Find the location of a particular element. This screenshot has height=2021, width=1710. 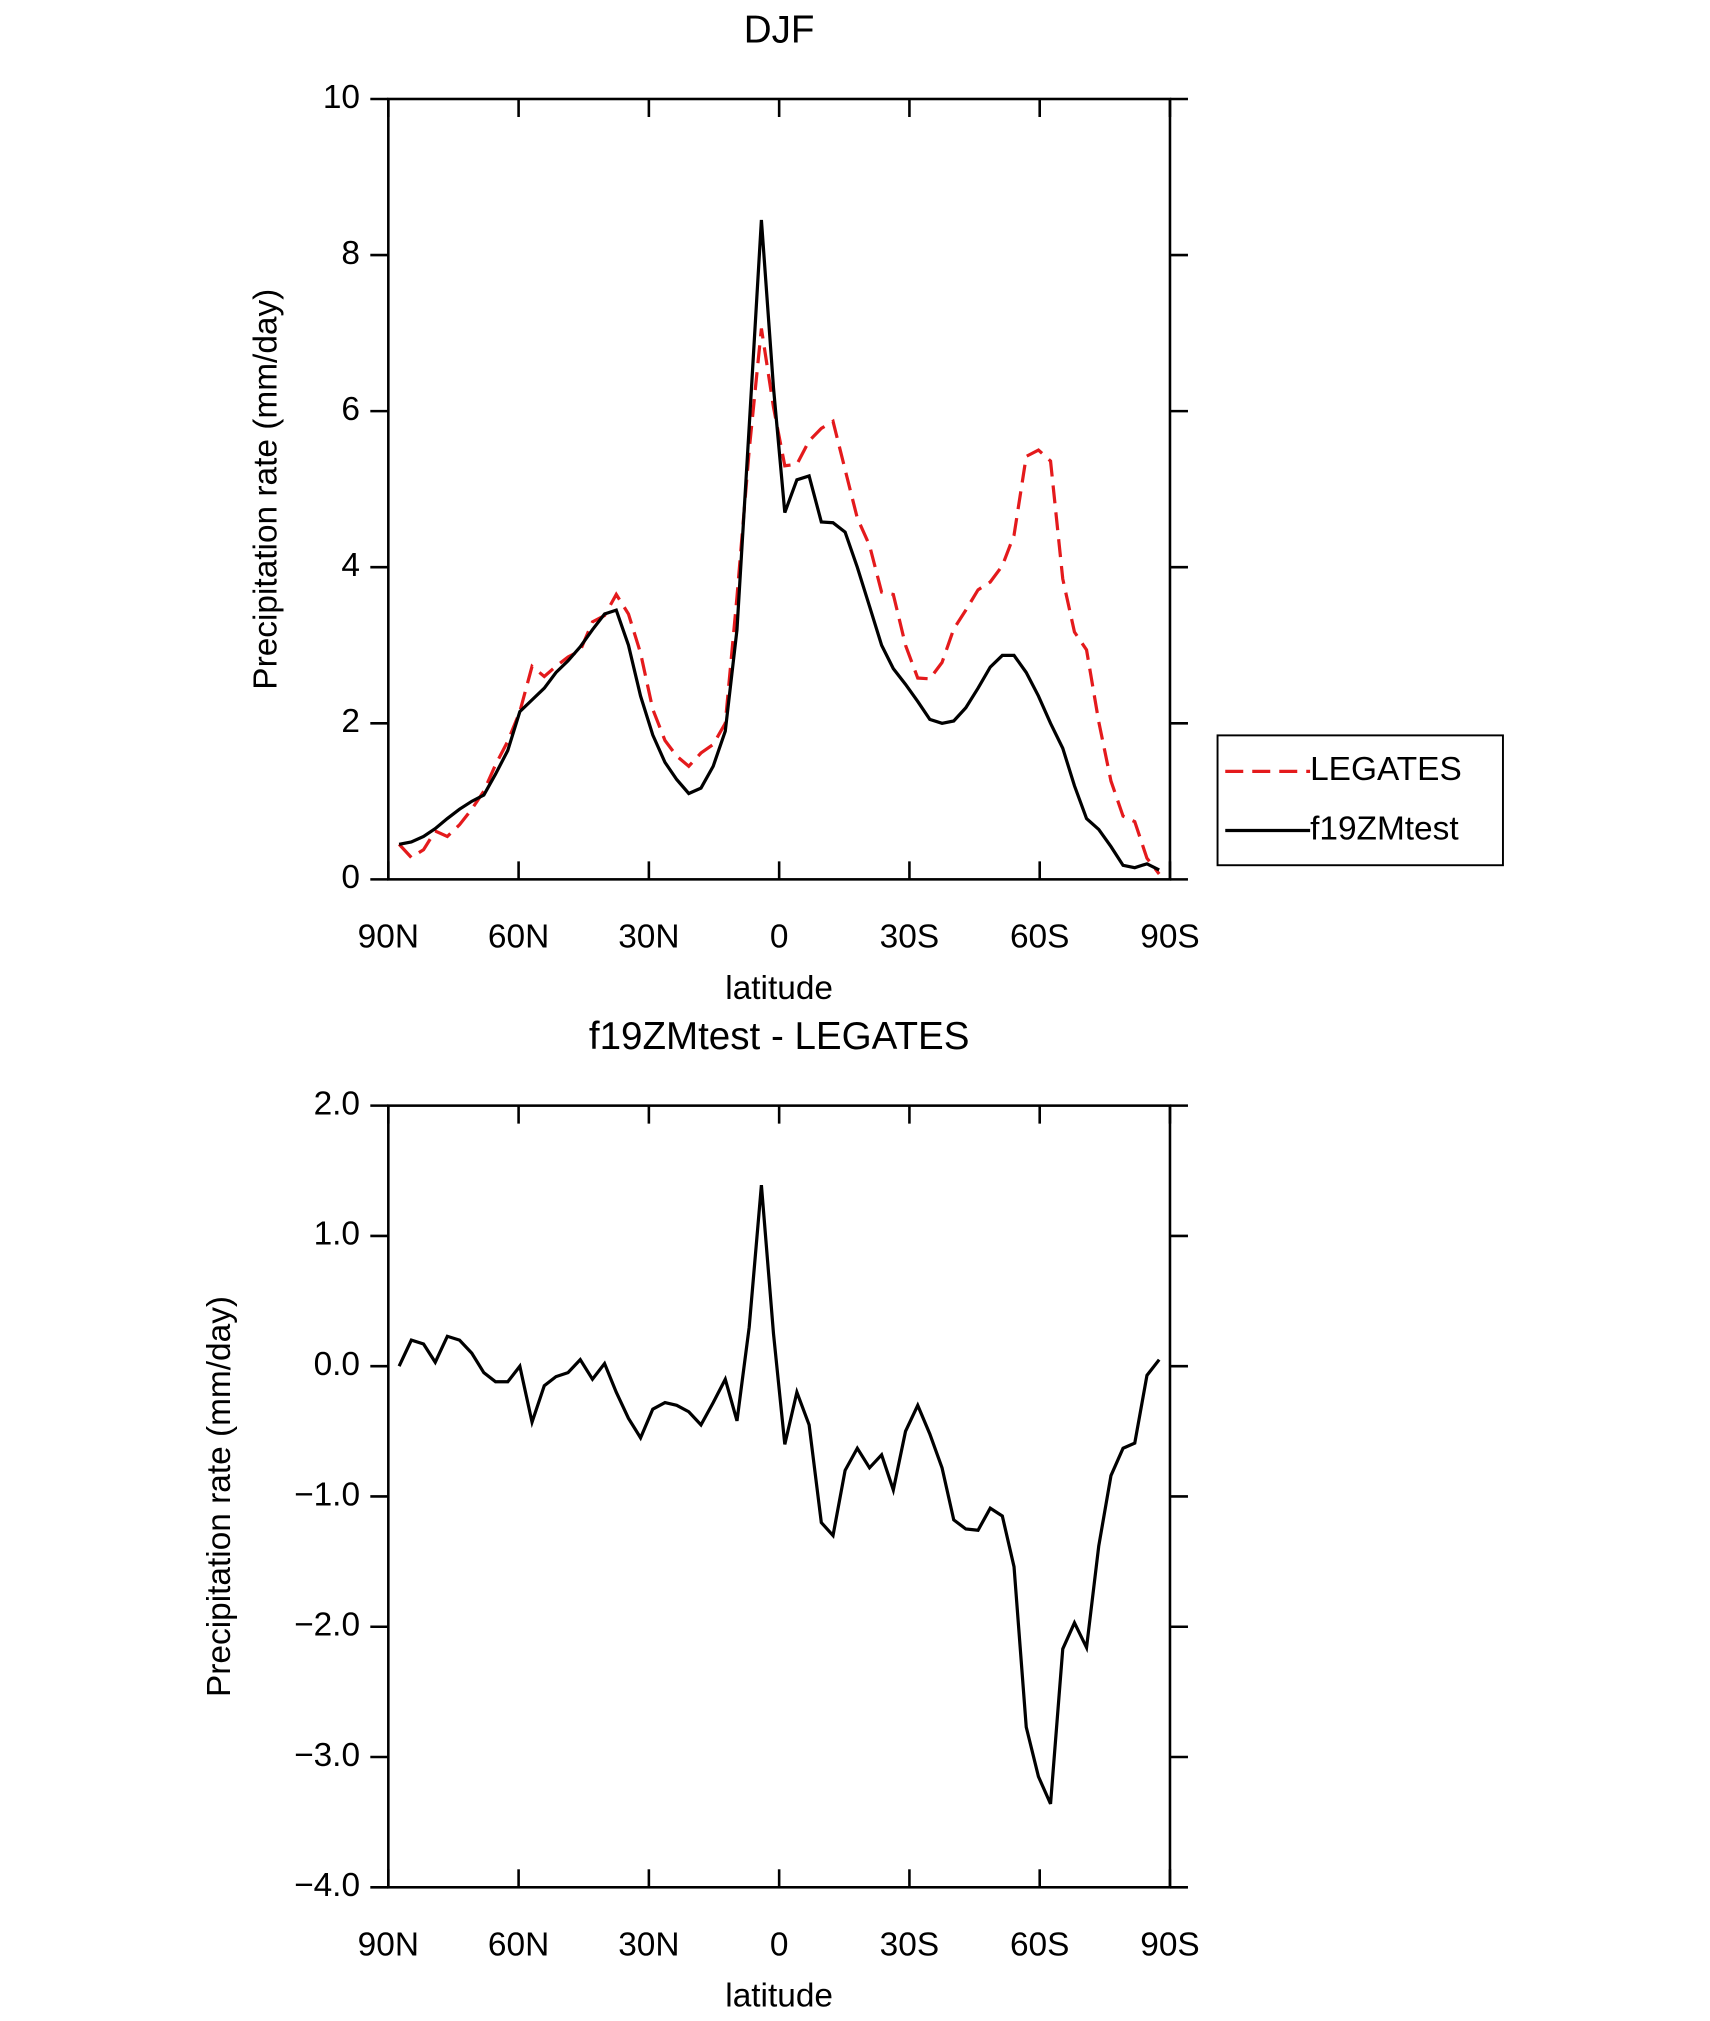

y-tick-label: −1.0 is located at coordinates (327, 1494).